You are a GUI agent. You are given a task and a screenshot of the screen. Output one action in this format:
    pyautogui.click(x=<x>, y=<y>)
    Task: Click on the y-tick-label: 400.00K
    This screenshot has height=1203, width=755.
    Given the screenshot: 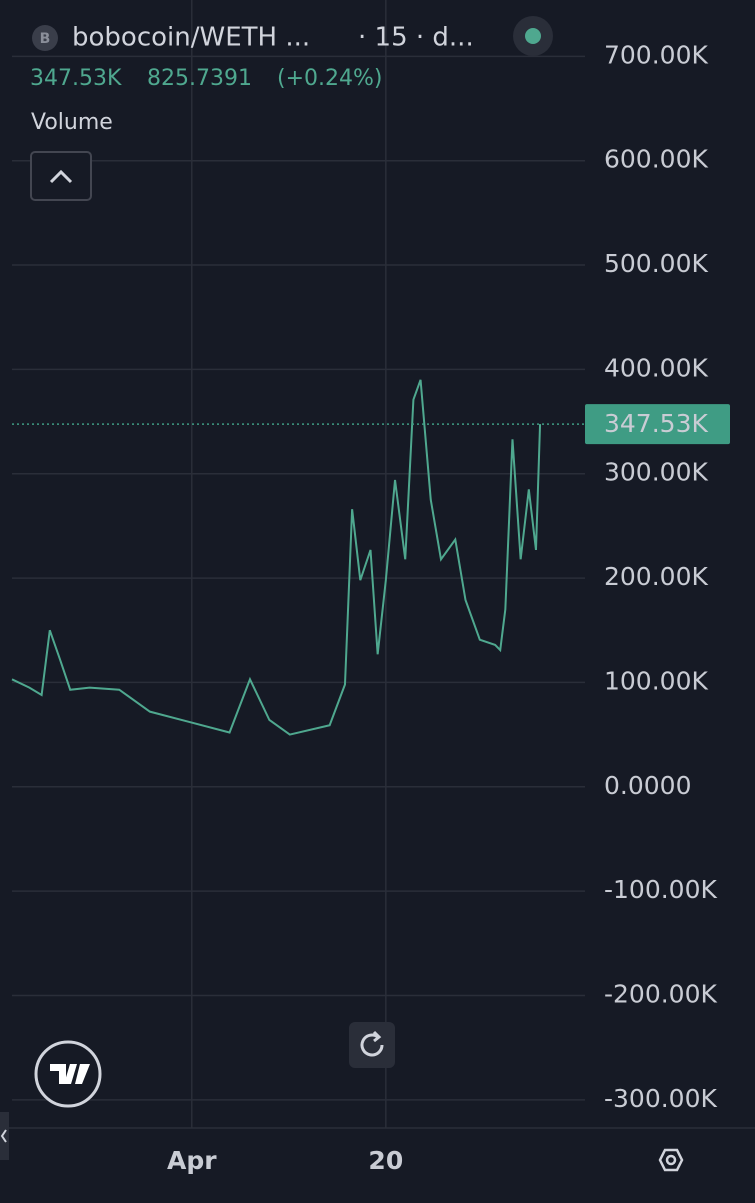 What is the action you would take?
    pyautogui.click(x=656, y=367)
    